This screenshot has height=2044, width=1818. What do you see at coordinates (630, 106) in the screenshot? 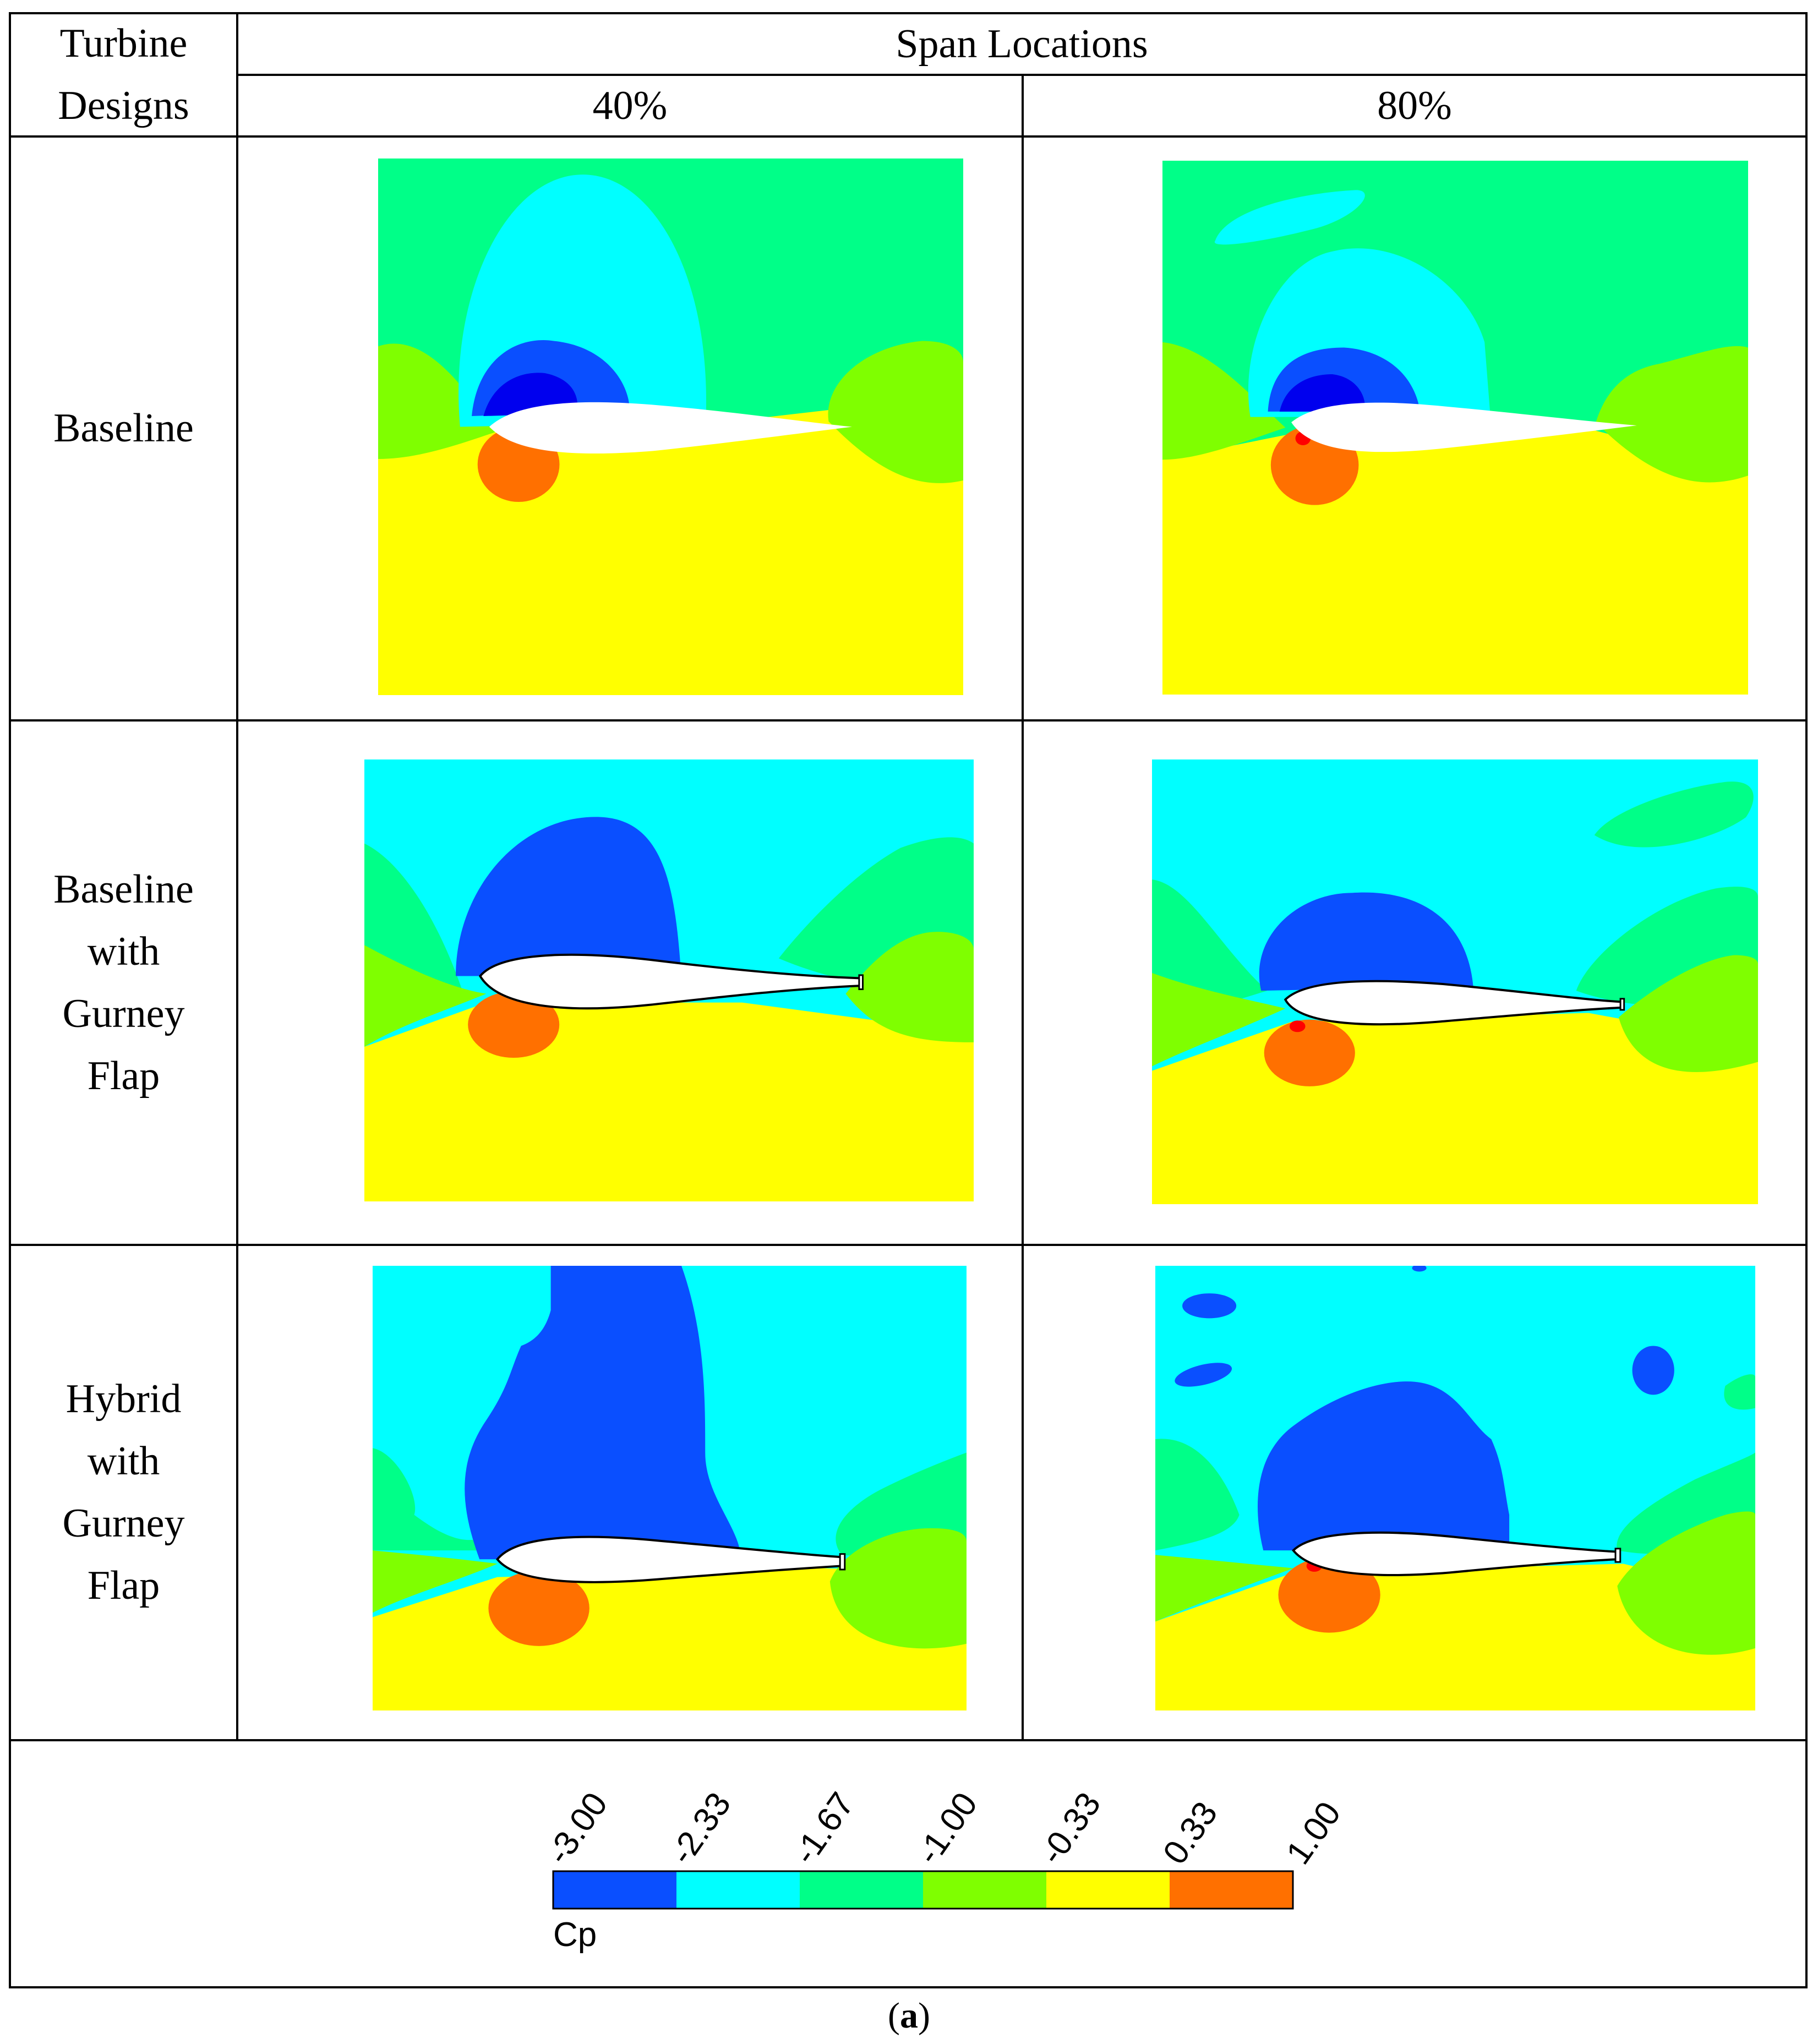
I see `header-span-40: 40%` at bounding box center [630, 106].